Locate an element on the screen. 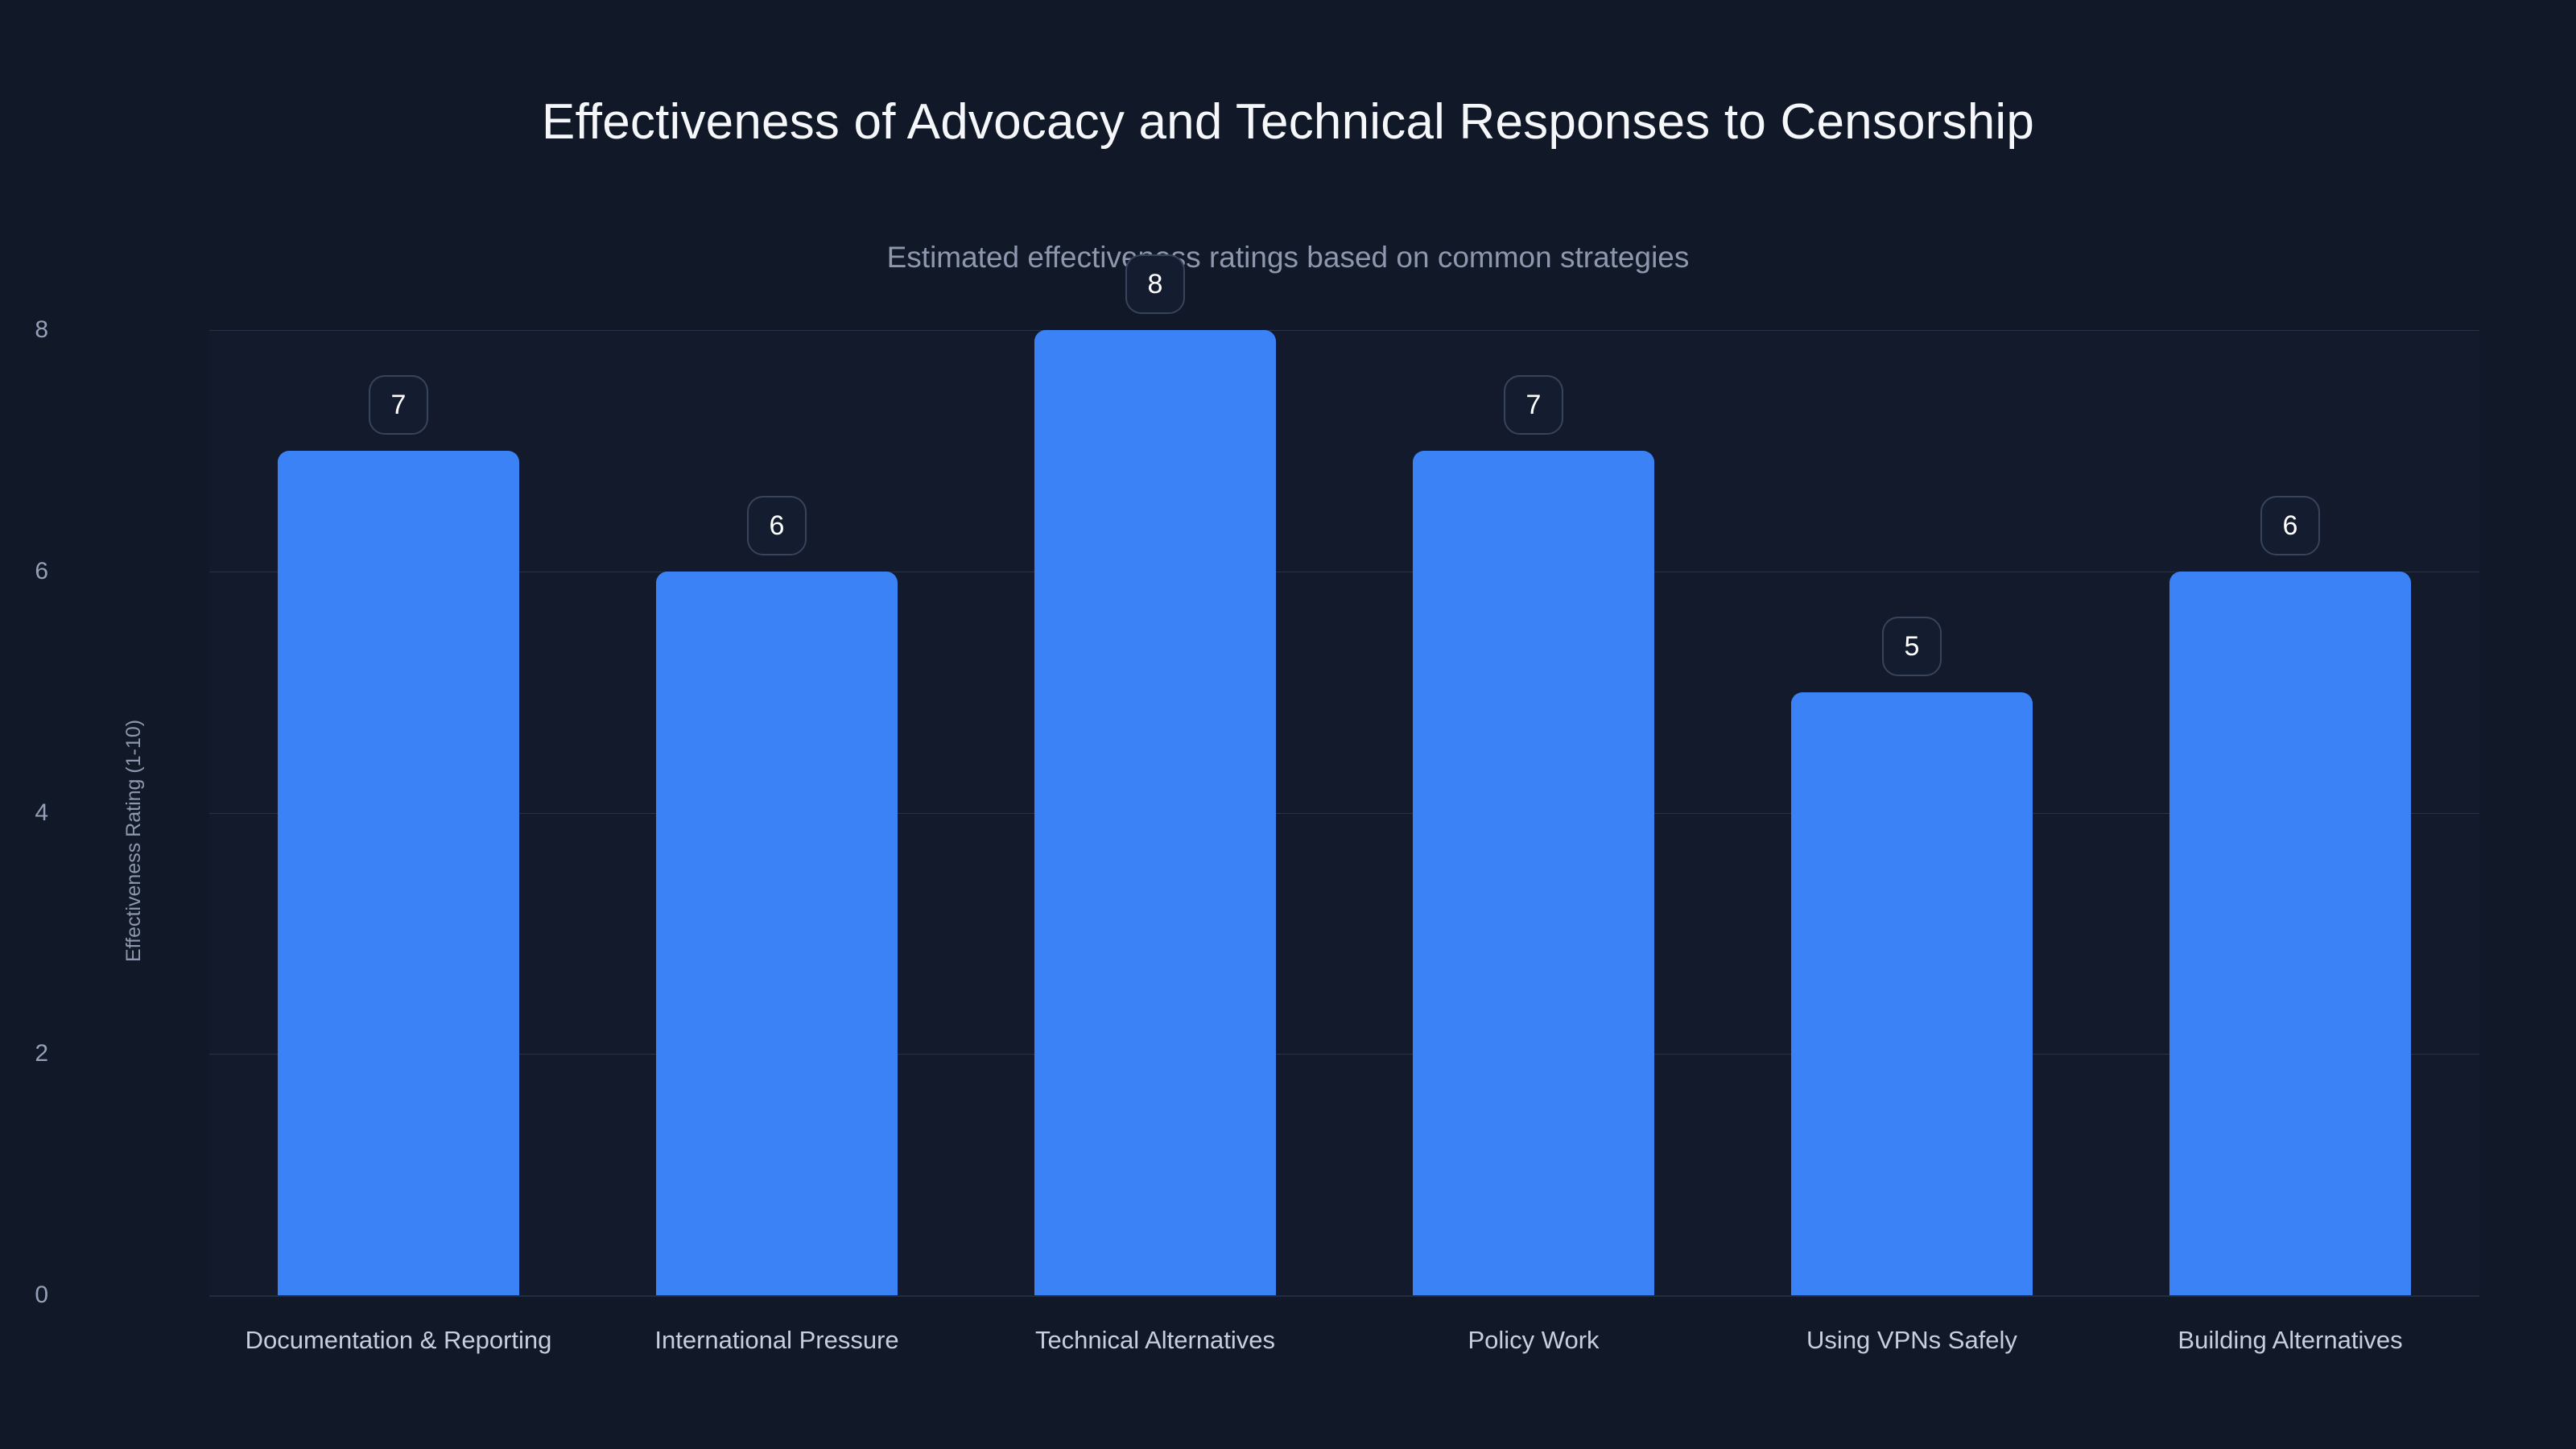 The width and height of the screenshot is (2576, 1449). y-axis-tick-label: 4 is located at coordinates (41, 812).